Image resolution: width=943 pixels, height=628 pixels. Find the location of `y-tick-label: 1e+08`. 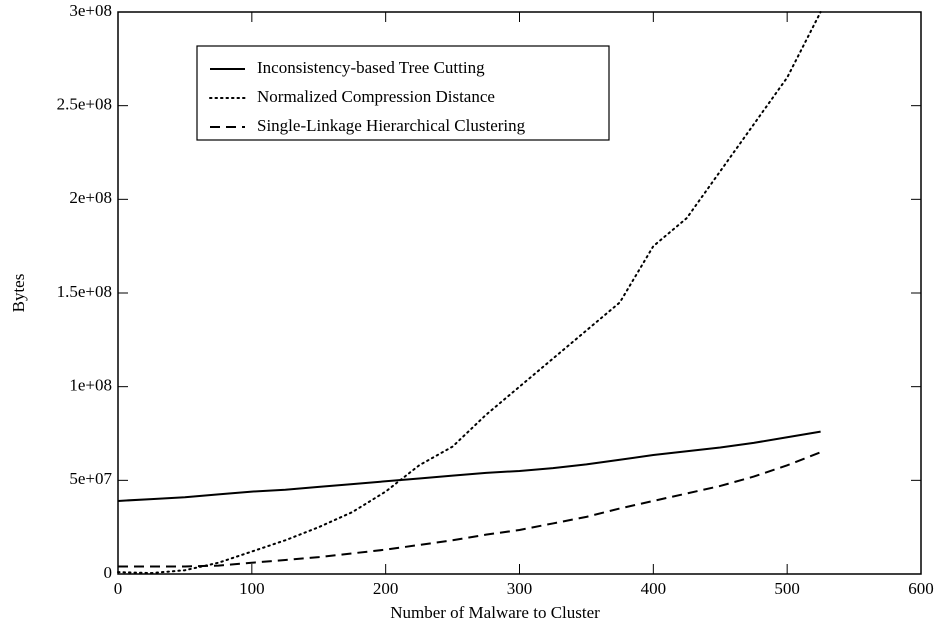

y-tick-label: 1e+08 is located at coordinates (90, 385).